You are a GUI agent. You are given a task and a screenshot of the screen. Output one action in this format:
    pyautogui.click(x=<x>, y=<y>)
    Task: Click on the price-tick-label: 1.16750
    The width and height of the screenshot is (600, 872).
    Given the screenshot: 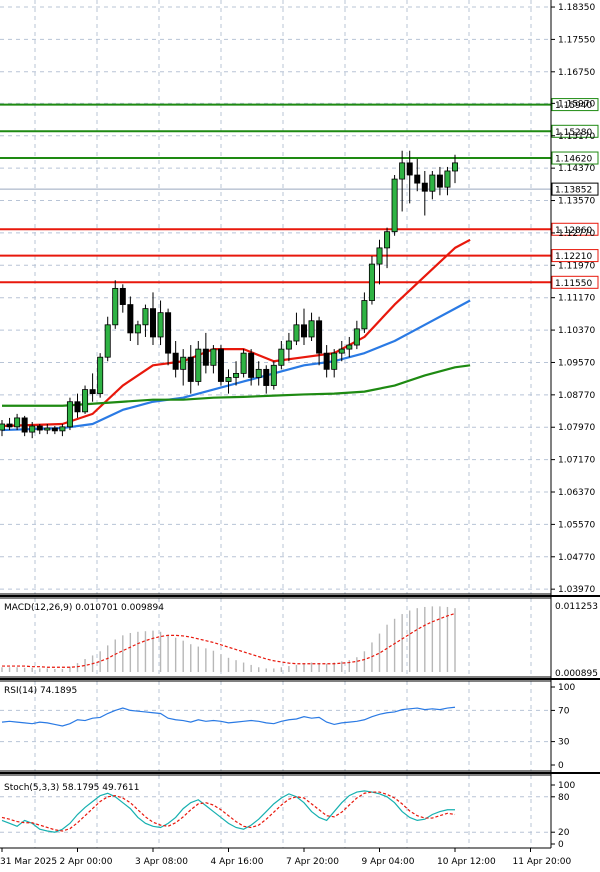 What is the action you would take?
    pyautogui.click(x=576, y=73)
    